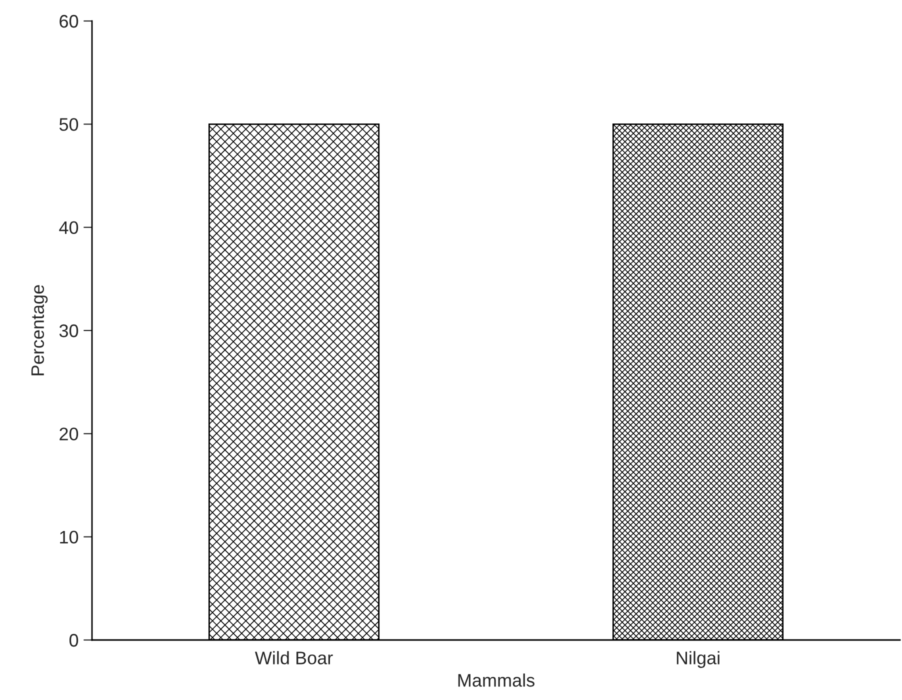  I want to click on y-tick-label: 50, so click(68, 124).